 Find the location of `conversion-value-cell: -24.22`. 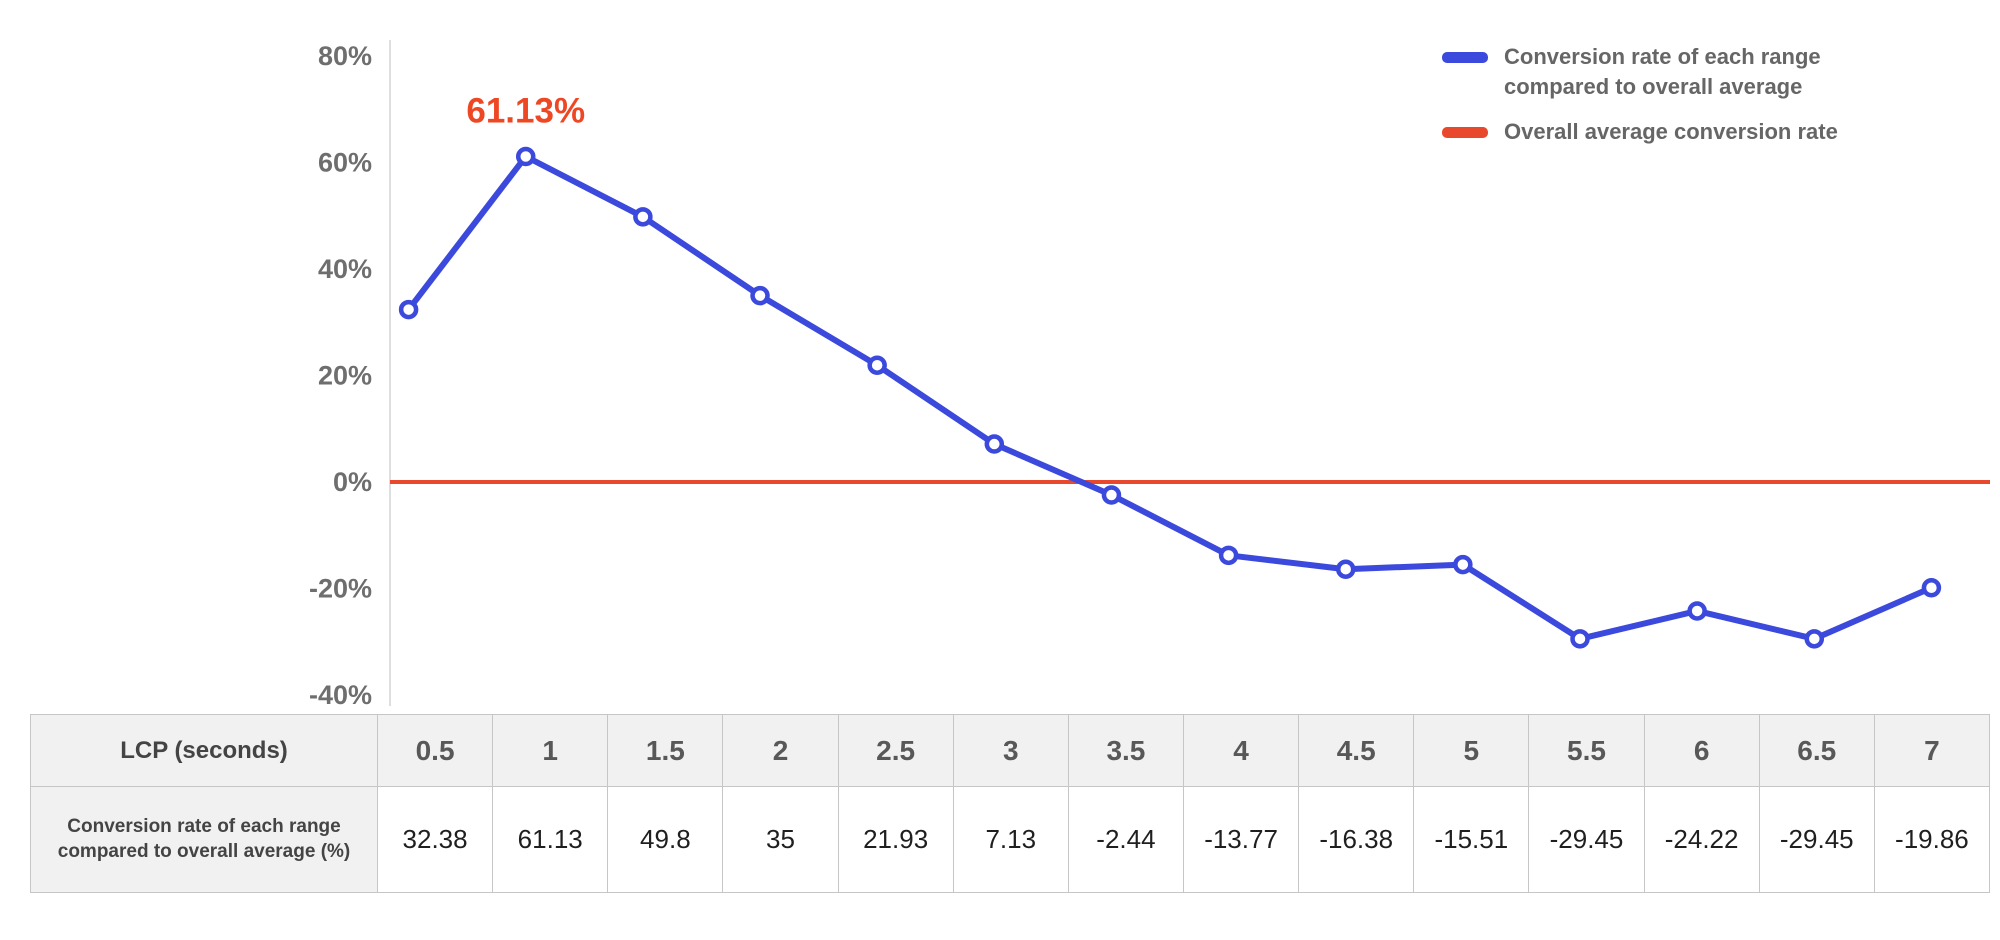

conversion-value-cell: -24.22 is located at coordinates (1701, 839).